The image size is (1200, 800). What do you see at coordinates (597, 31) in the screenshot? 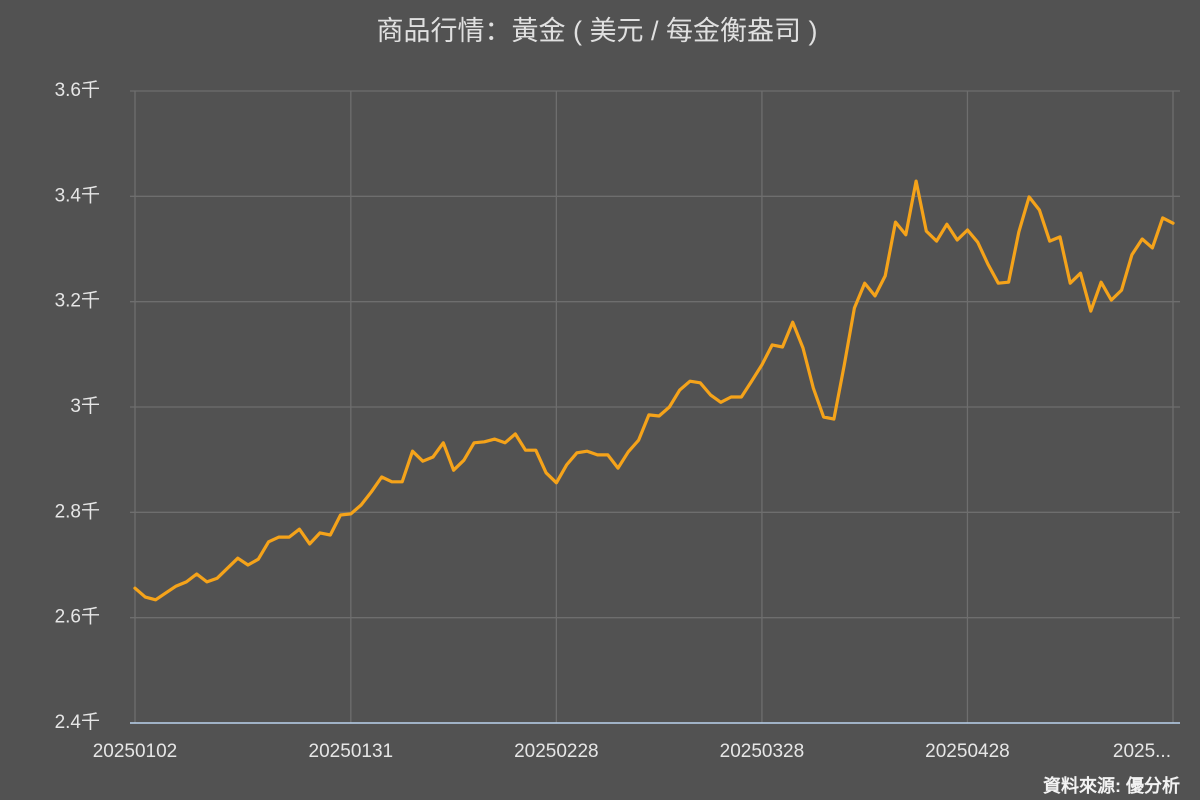
I see `chart-title: 商品行情：黃金 ( 美元 / 每金衡盎司 )` at bounding box center [597, 31].